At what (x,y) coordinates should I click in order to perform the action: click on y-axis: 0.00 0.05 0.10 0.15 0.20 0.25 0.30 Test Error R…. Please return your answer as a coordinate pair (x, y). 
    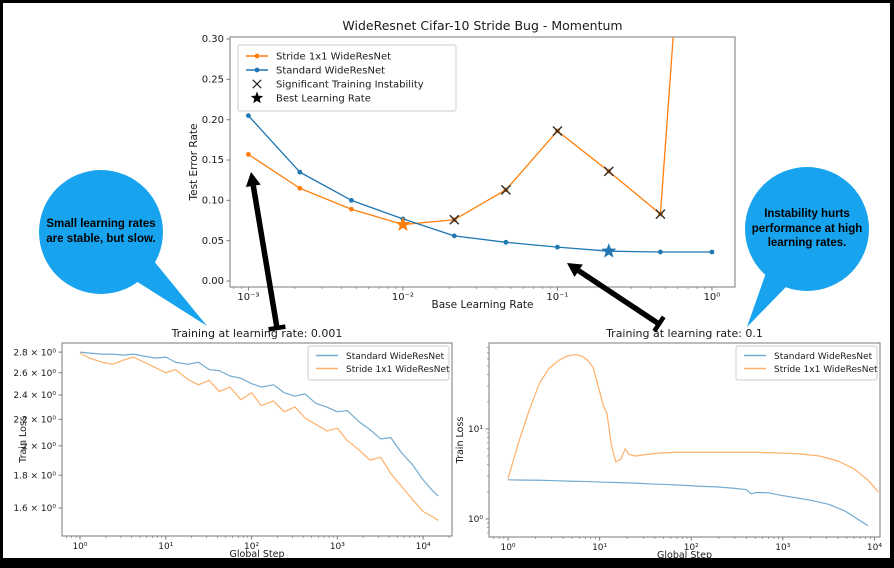
    Looking at the image, I should click on (209, 160).